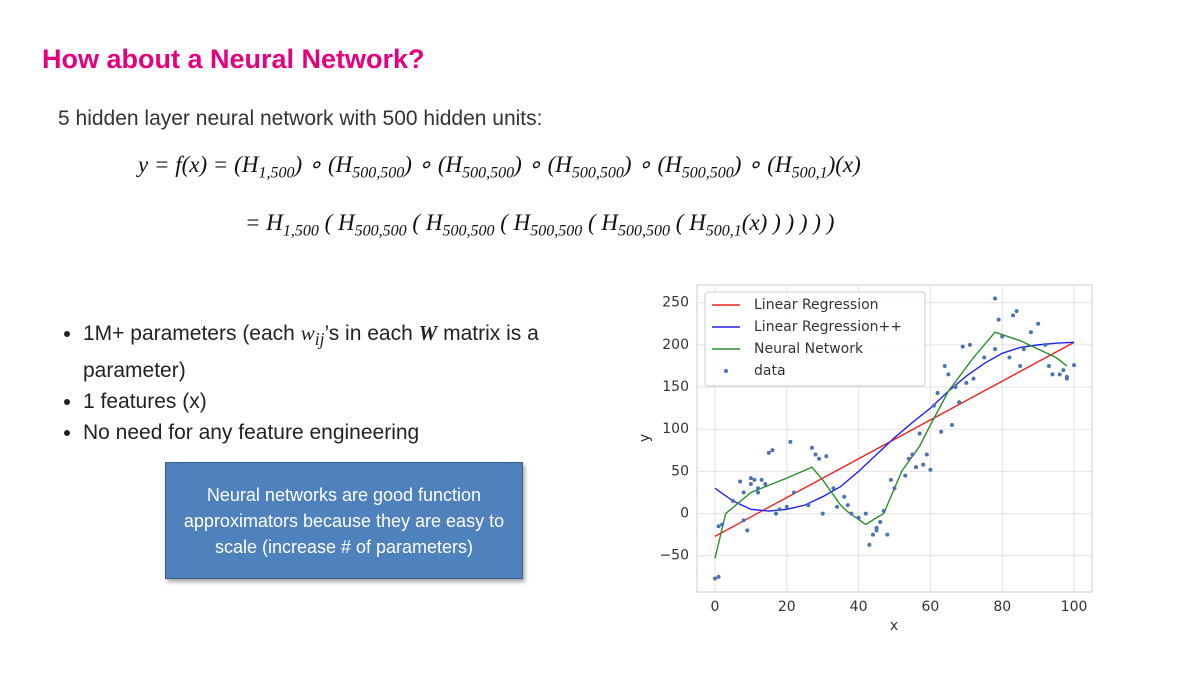  I want to click on math: W, so click(428, 333).